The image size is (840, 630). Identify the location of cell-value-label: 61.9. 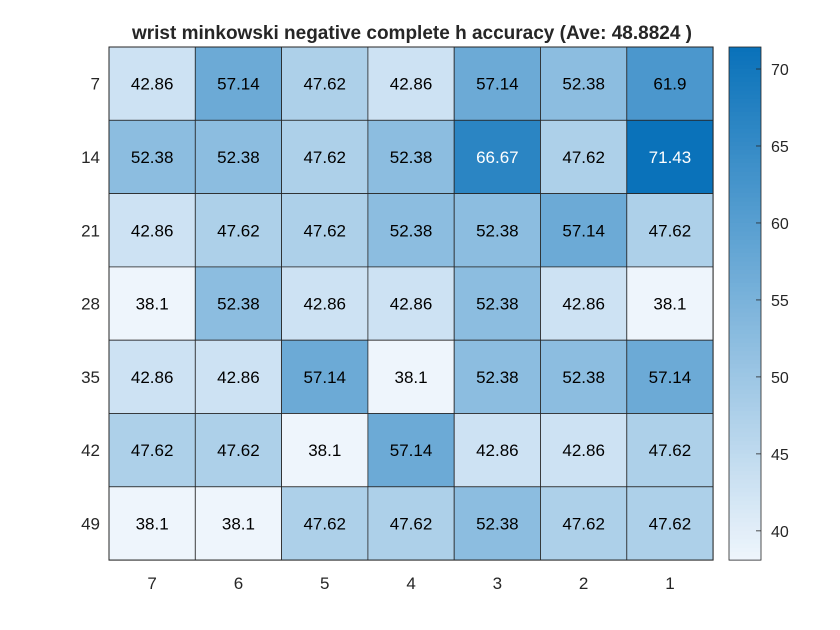
(669, 84).